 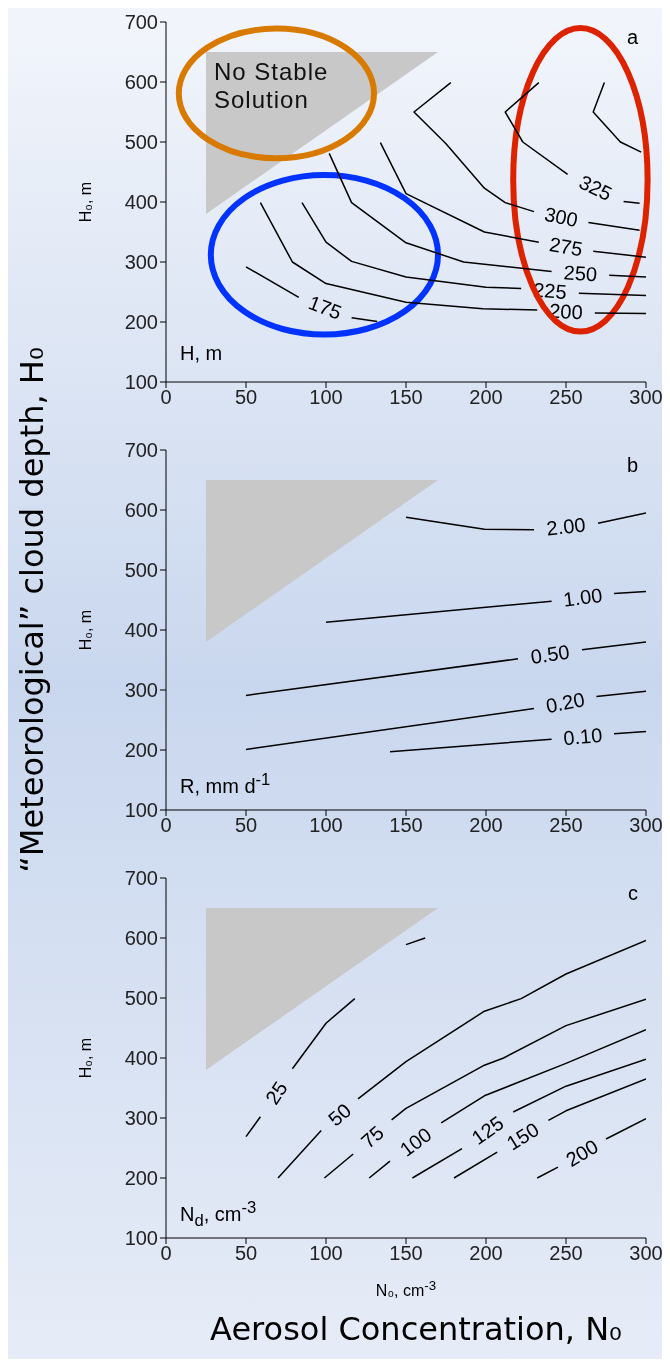 What do you see at coordinates (406, 1289) in the screenshot?
I see `x-axis-title: N₀, cm$^{-3}$` at bounding box center [406, 1289].